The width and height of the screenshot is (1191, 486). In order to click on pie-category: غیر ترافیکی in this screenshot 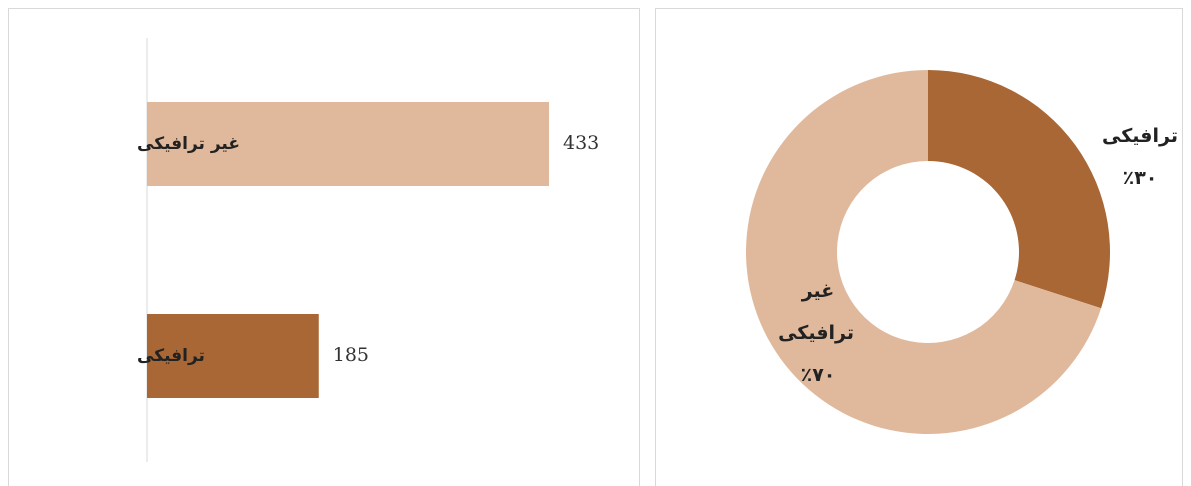, I will do `click(816, 312)`.